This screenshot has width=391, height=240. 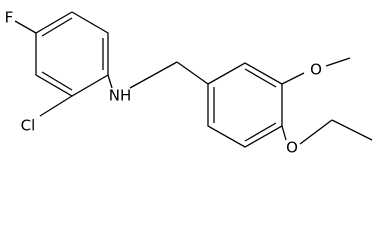 What do you see at coordinates (9, 18) in the screenshot?
I see `atom-label: F` at bounding box center [9, 18].